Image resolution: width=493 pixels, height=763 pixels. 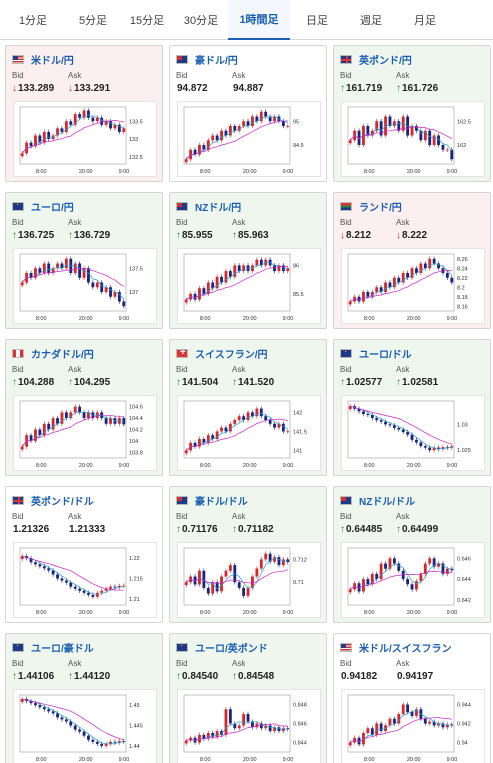 I want to click on mini-chart: 162.5 162 8:00 20:00 9:00, so click(x=413, y=139).